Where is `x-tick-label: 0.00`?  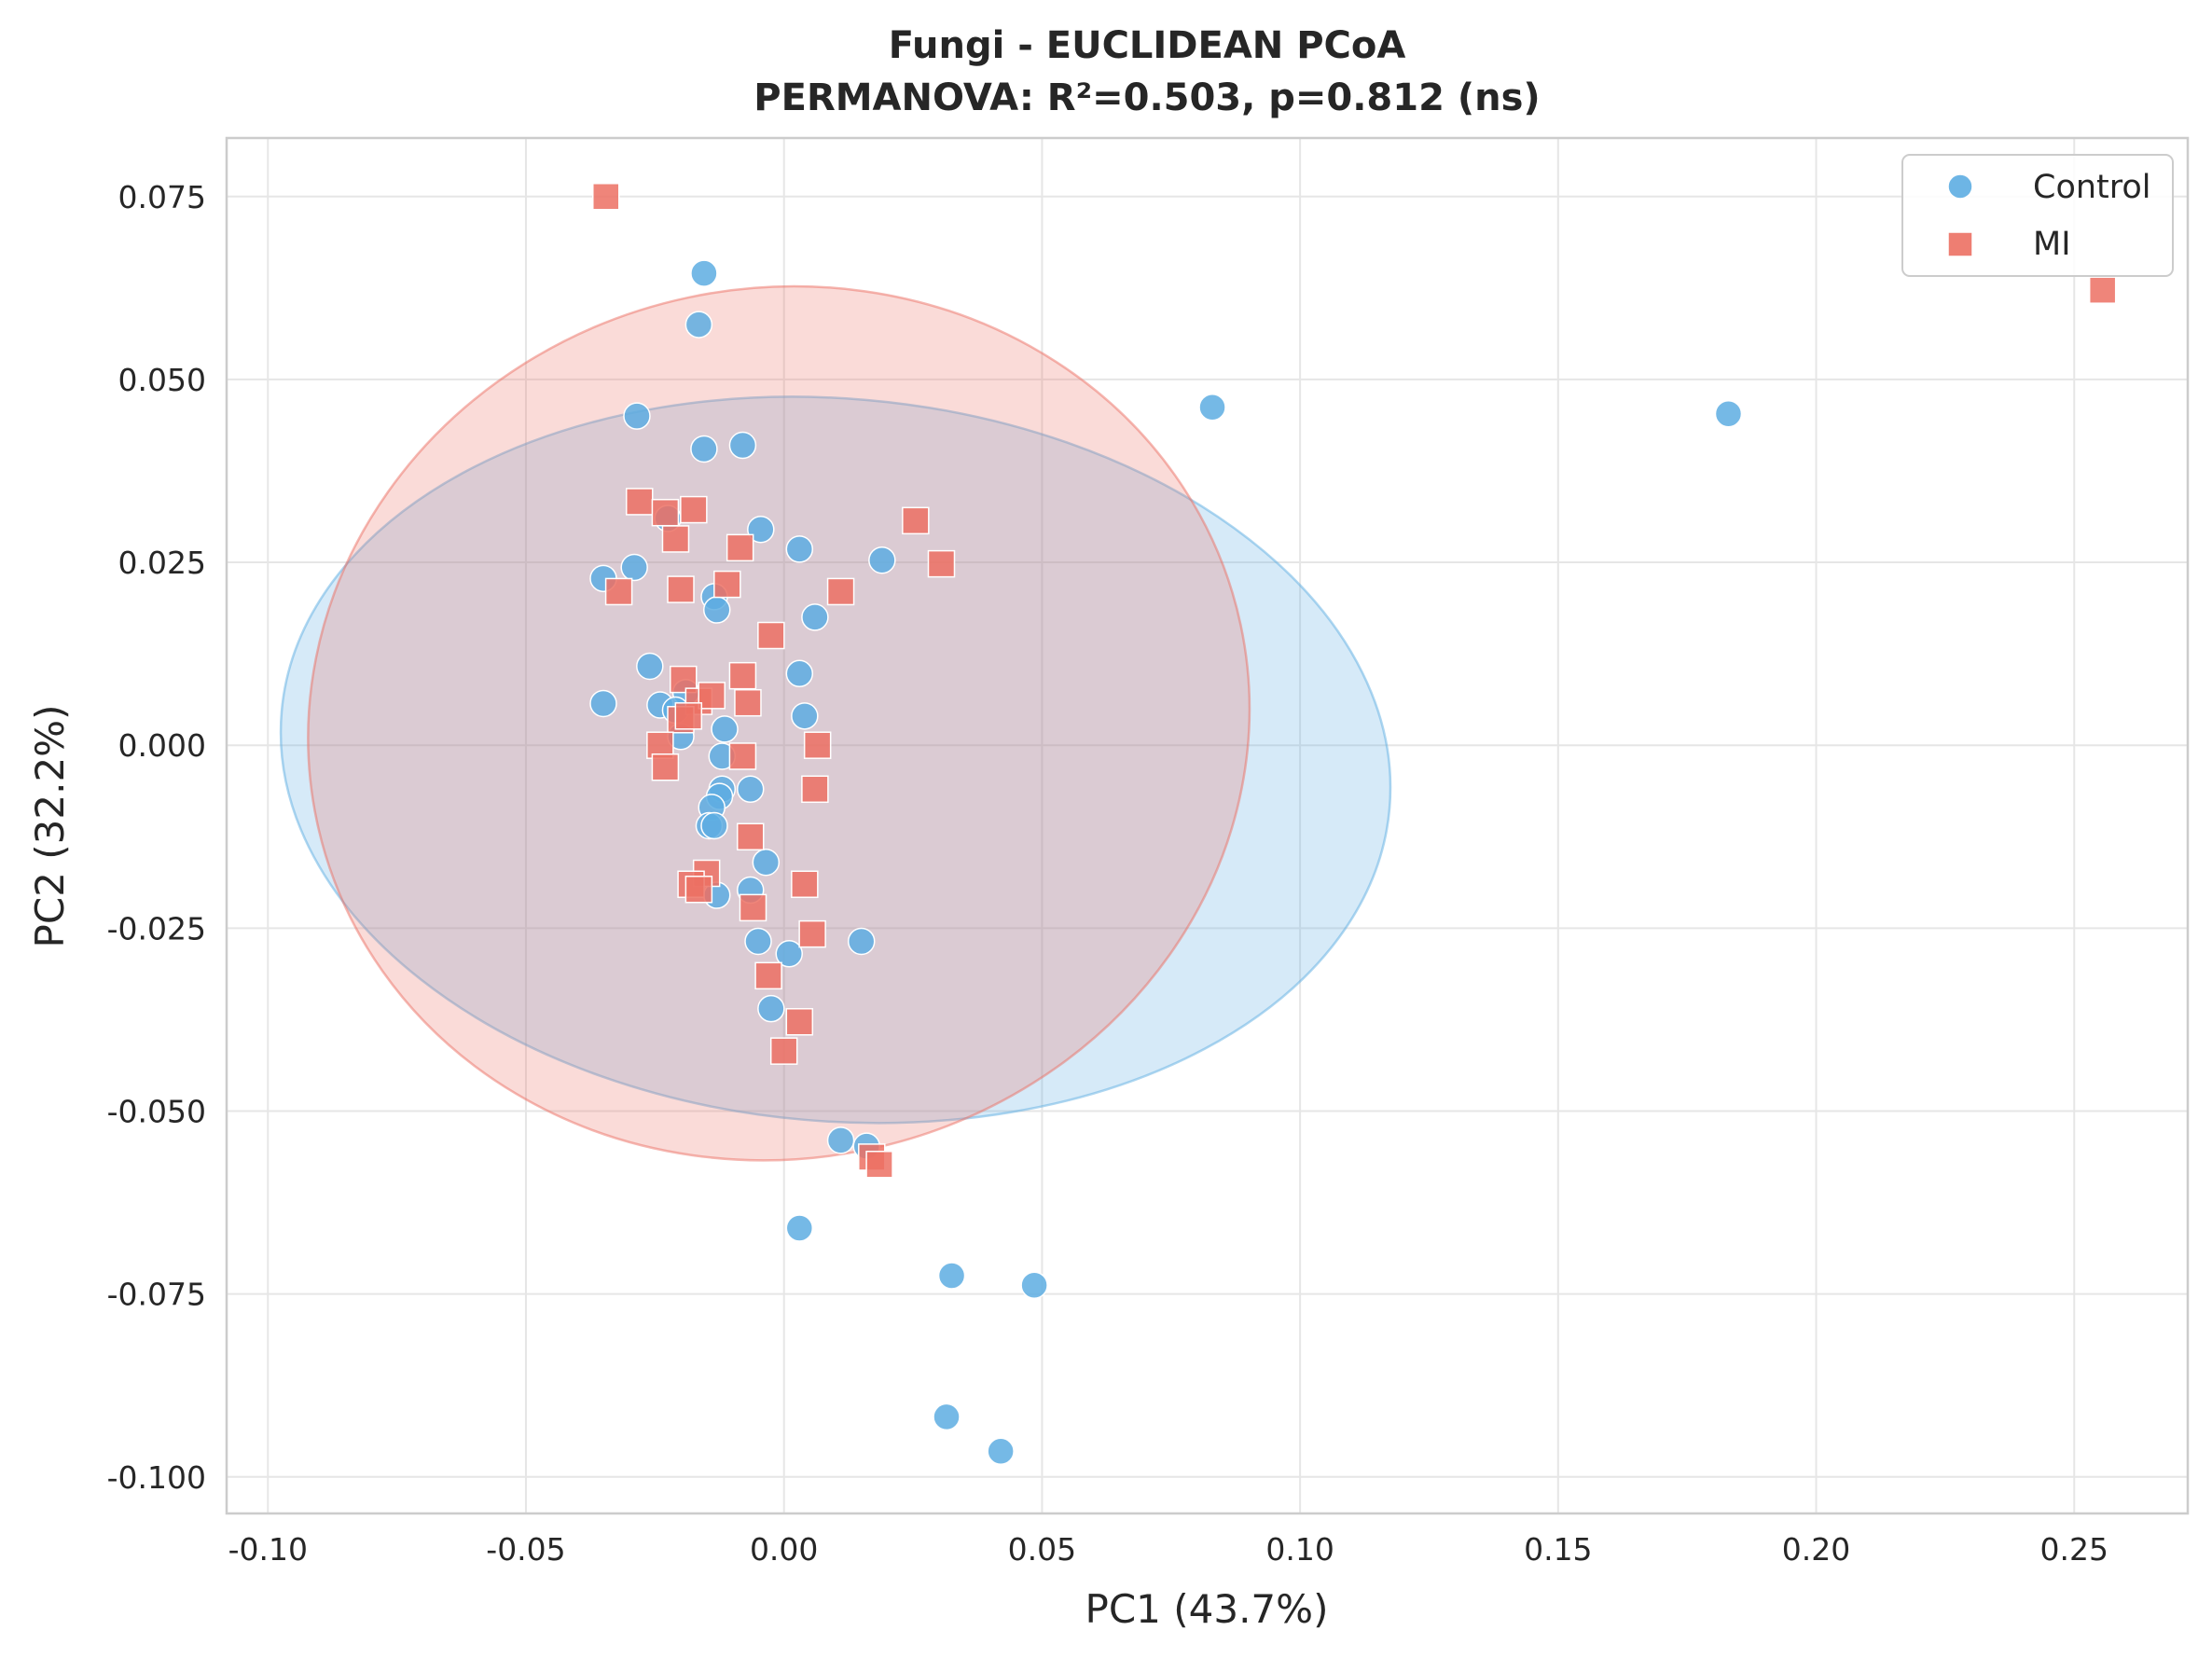 x-tick-label: 0.00 is located at coordinates (784, 1549).